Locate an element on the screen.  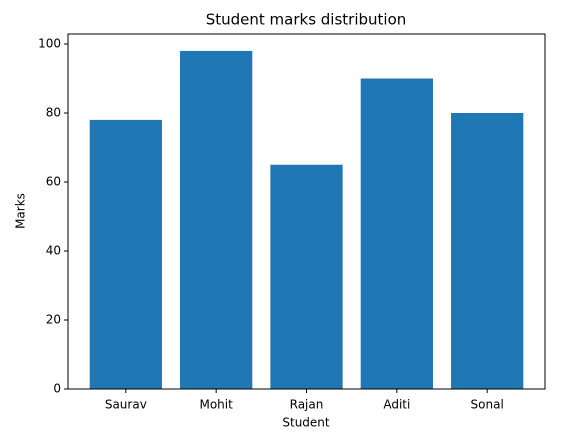
y-axis-label: Marks is located at coordinates (21, 211).